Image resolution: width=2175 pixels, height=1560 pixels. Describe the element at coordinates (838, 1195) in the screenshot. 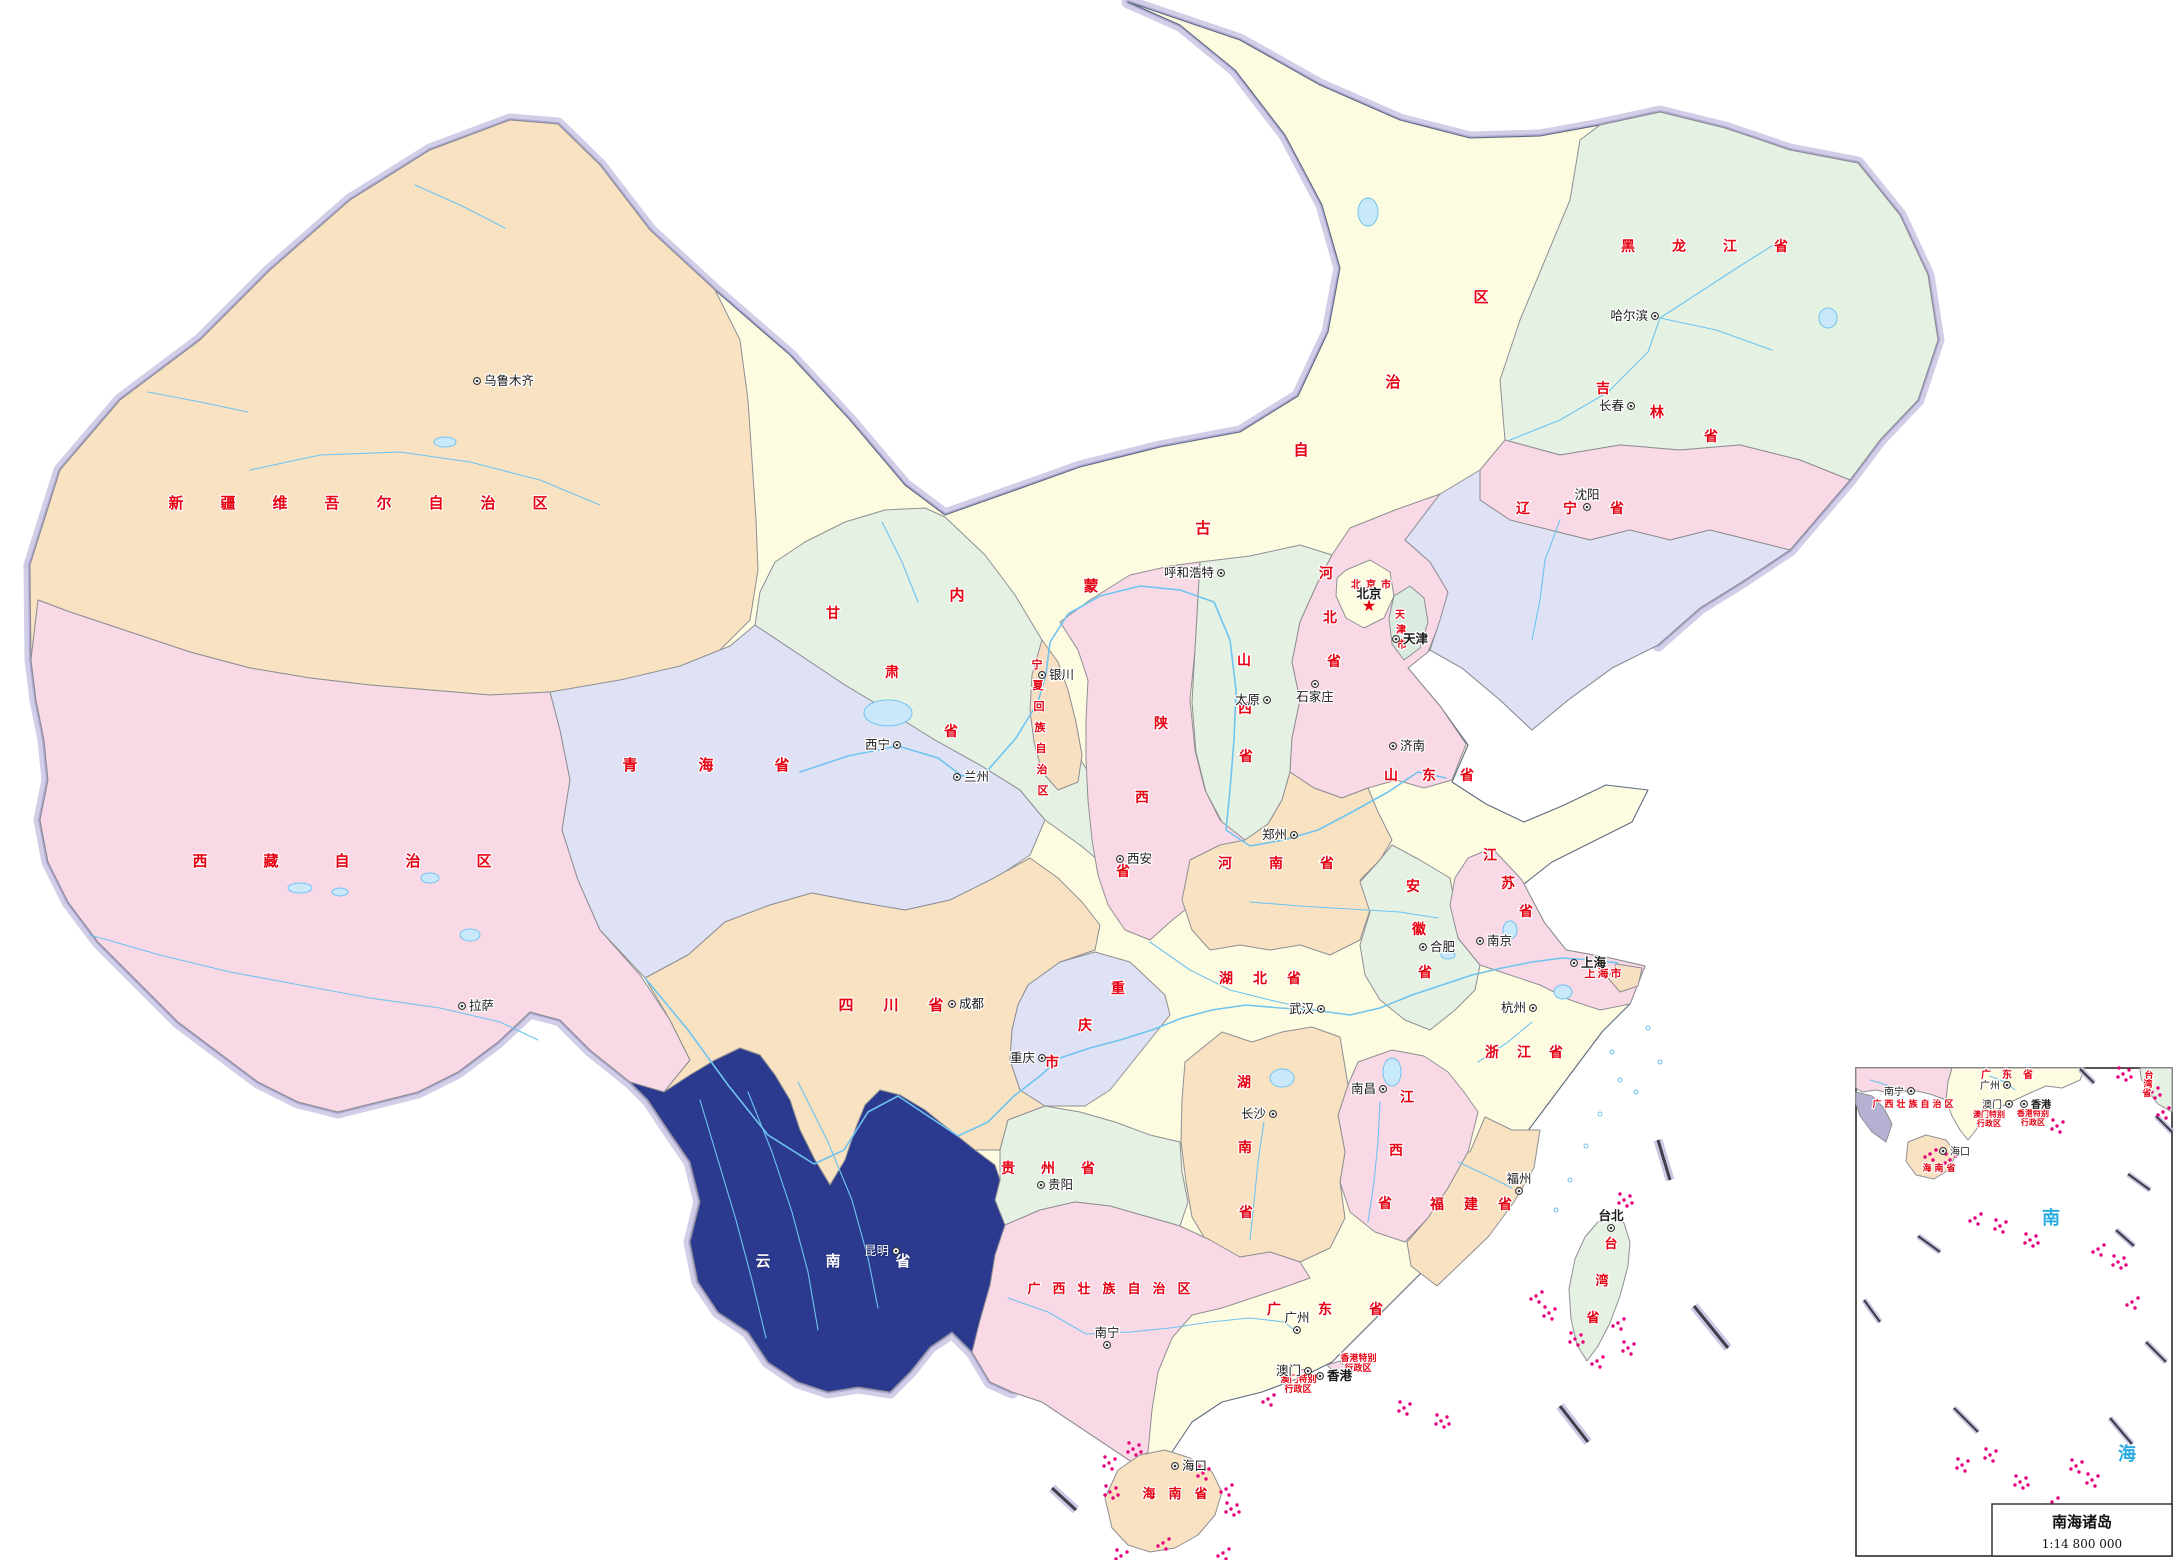

I see `river-jinsha` at that location.